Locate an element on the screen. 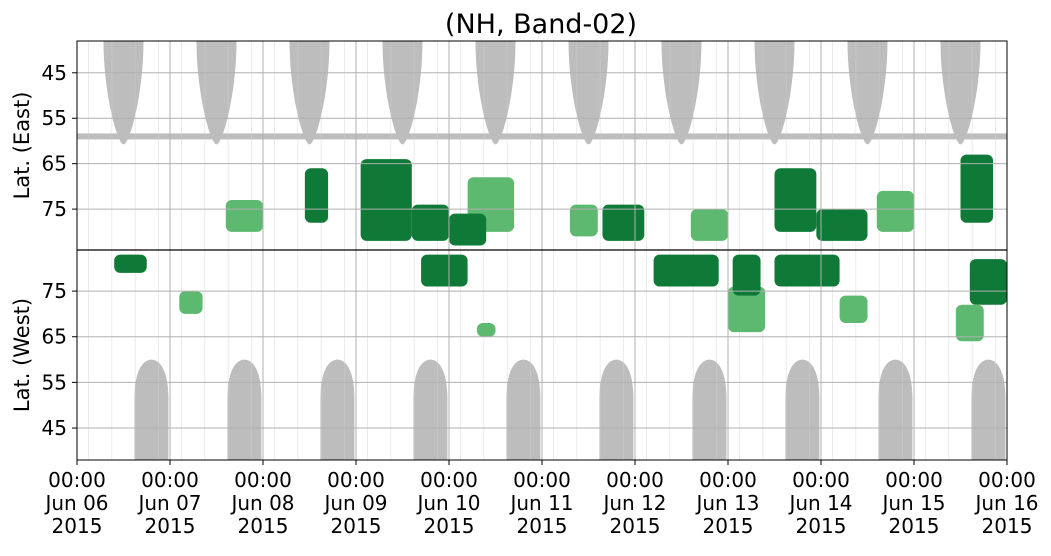  x-tick-label: Jun 13 is located at coordinates (726, 503).